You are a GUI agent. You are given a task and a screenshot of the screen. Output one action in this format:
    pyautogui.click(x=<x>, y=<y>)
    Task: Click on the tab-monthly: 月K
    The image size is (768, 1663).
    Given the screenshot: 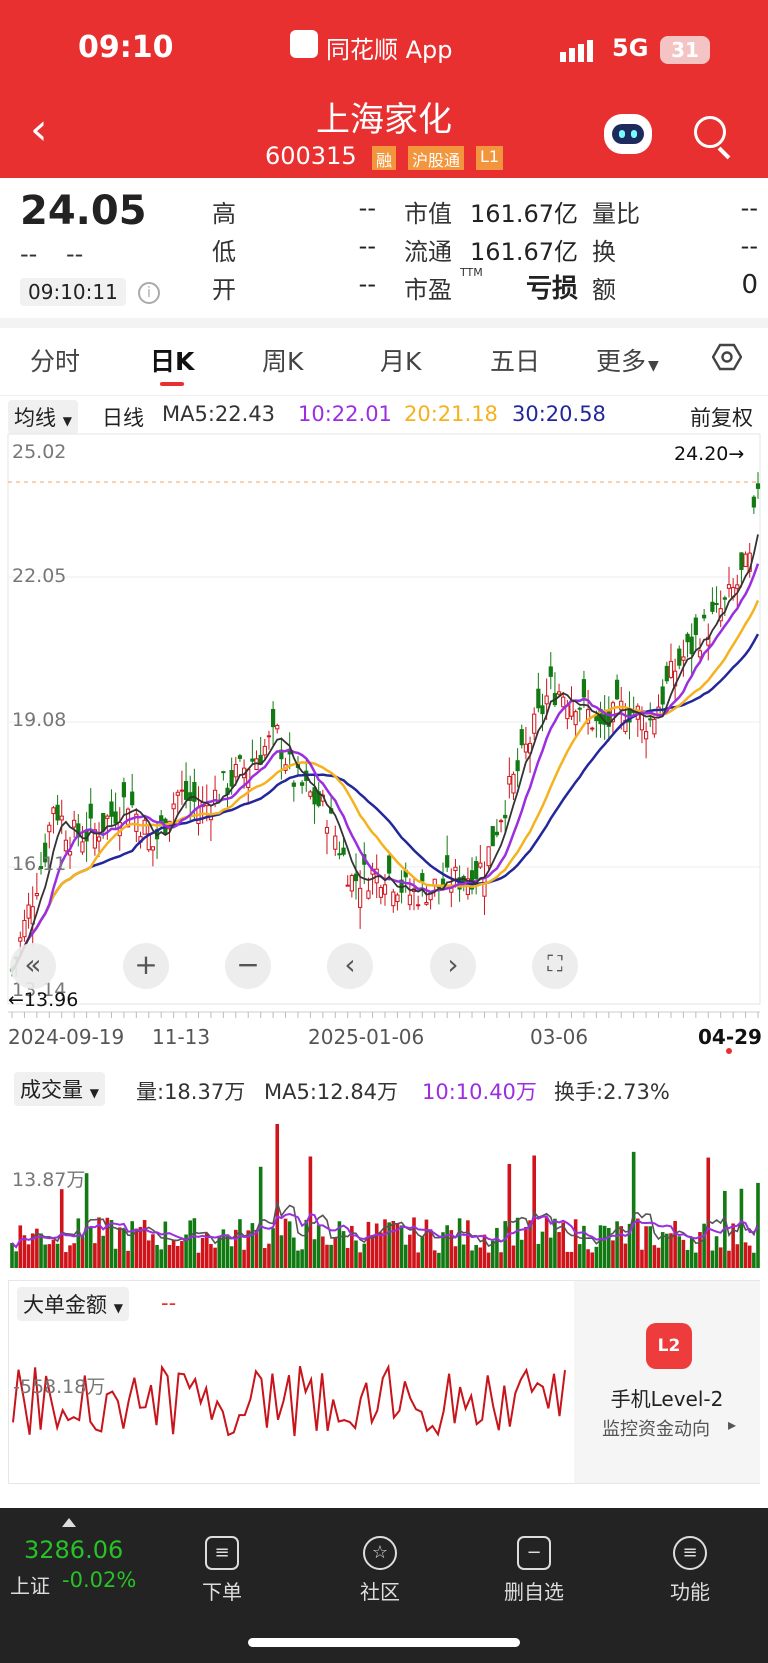 What is the action you would take?
    pyautogui.click(x=401, y=361)
    